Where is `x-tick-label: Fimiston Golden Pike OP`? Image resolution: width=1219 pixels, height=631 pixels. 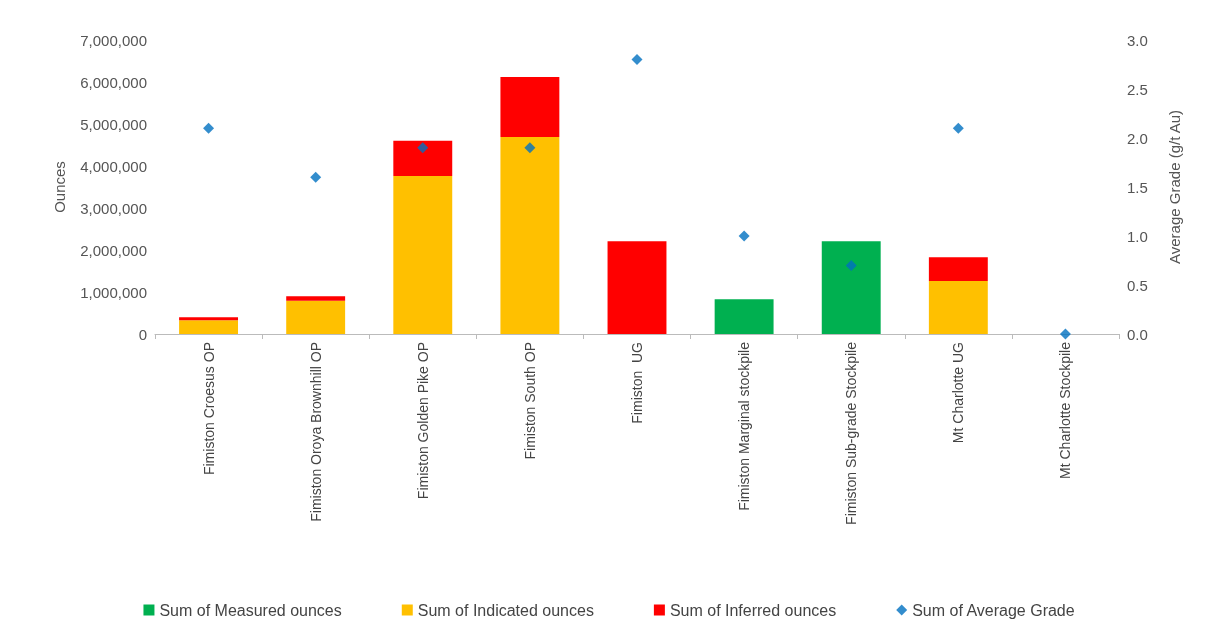 x-tick-label: Fimiston Golden Pike OP is located at coordinates (422, 421).